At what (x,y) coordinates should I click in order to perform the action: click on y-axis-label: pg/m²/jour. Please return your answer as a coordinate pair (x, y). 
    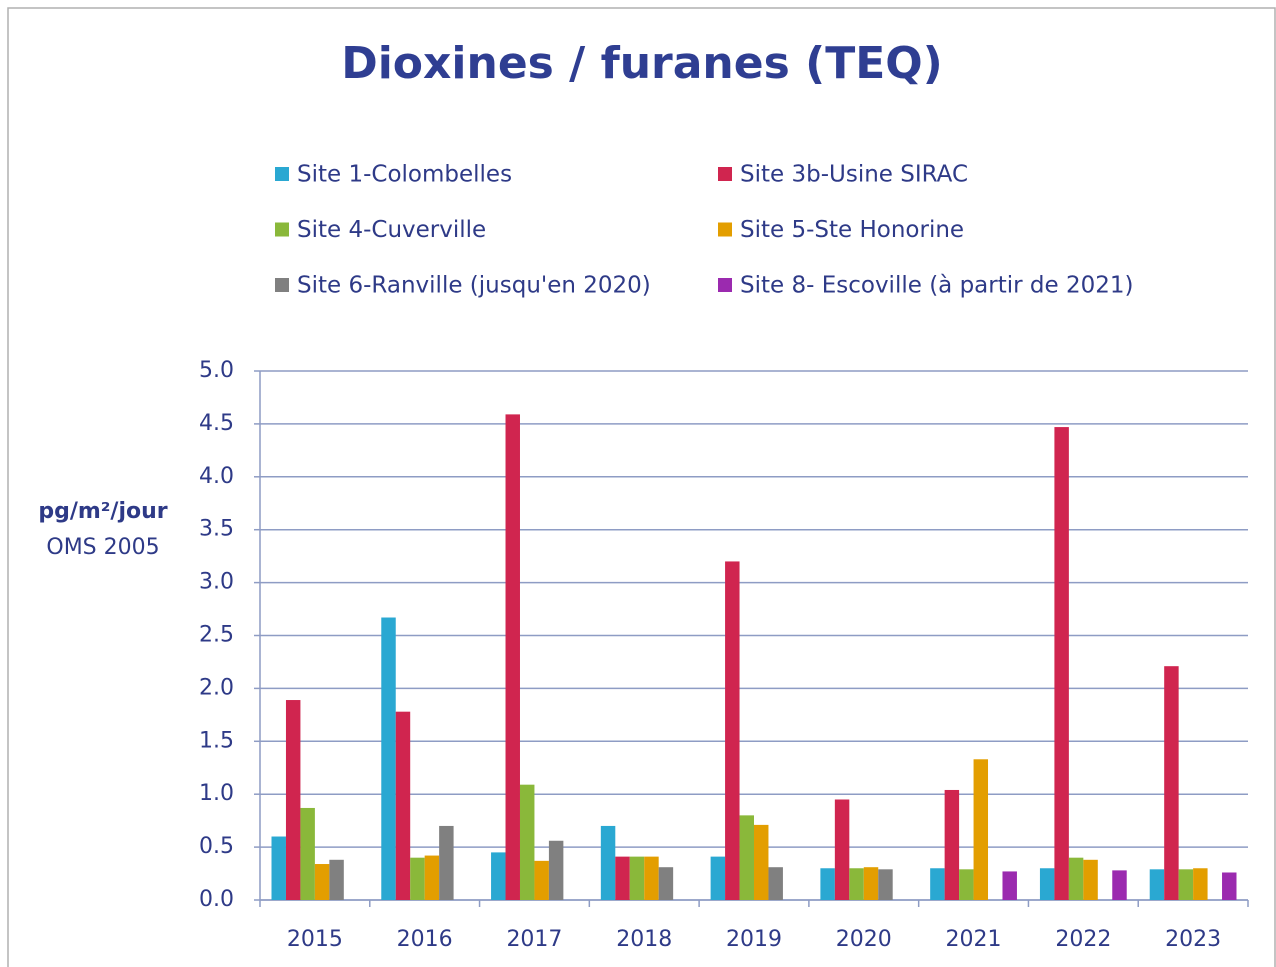
    Looking at the image, I should click on (102, 511).